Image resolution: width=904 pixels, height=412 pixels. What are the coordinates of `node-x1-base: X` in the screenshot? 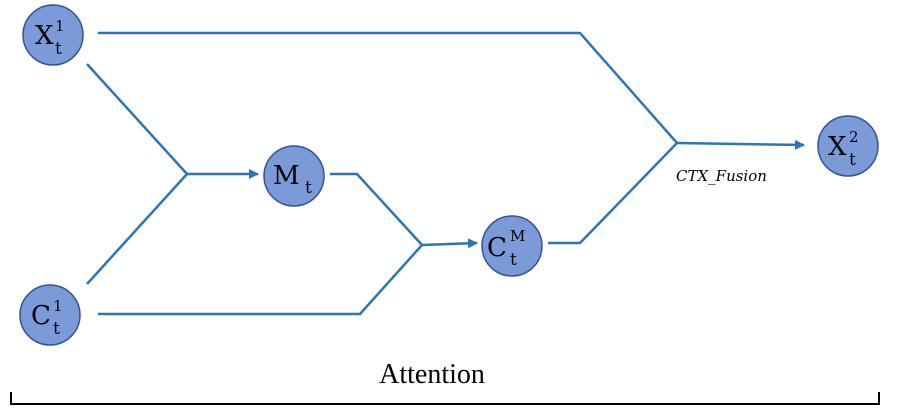 It's located at (44, 36).